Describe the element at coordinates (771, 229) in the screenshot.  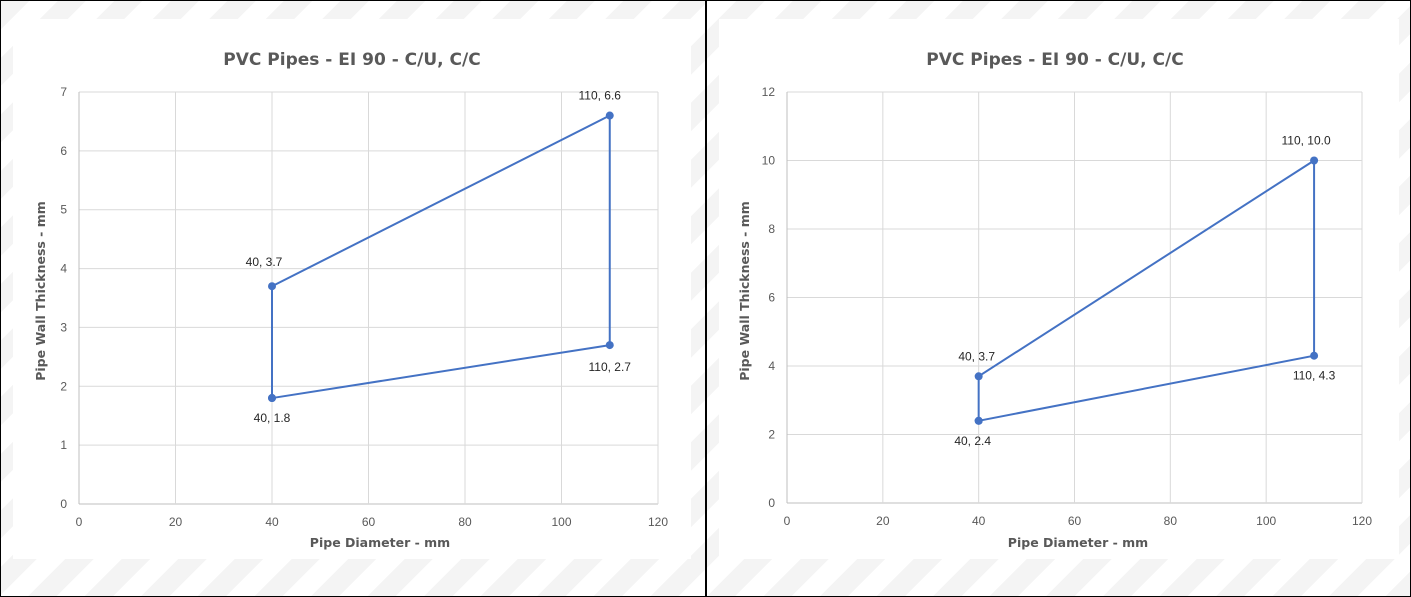
I see `y-tick-label: 8` at that location.